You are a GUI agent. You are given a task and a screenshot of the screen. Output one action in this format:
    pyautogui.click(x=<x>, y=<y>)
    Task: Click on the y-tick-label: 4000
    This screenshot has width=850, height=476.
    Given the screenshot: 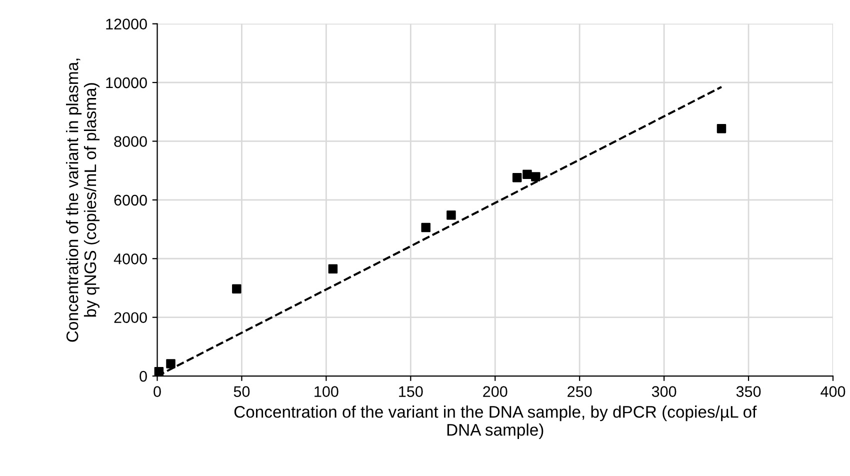 What is the action you would take?
    pyautogui.click(x=130, y=258)
    